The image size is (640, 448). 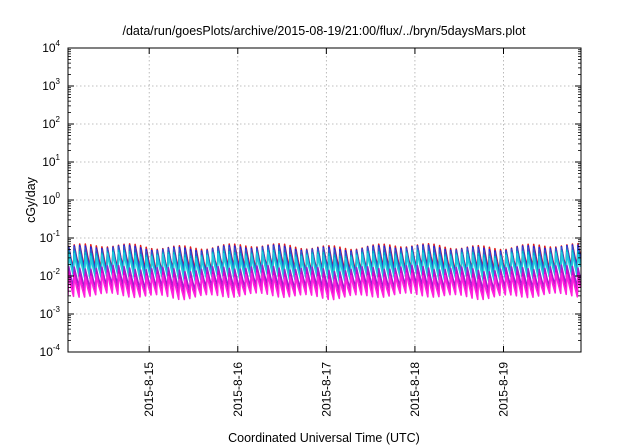 What do you see at coordinates (51, 161) in the screenshot?
I see `y-tick-label: 10¹` at bounding box center [51, 161].